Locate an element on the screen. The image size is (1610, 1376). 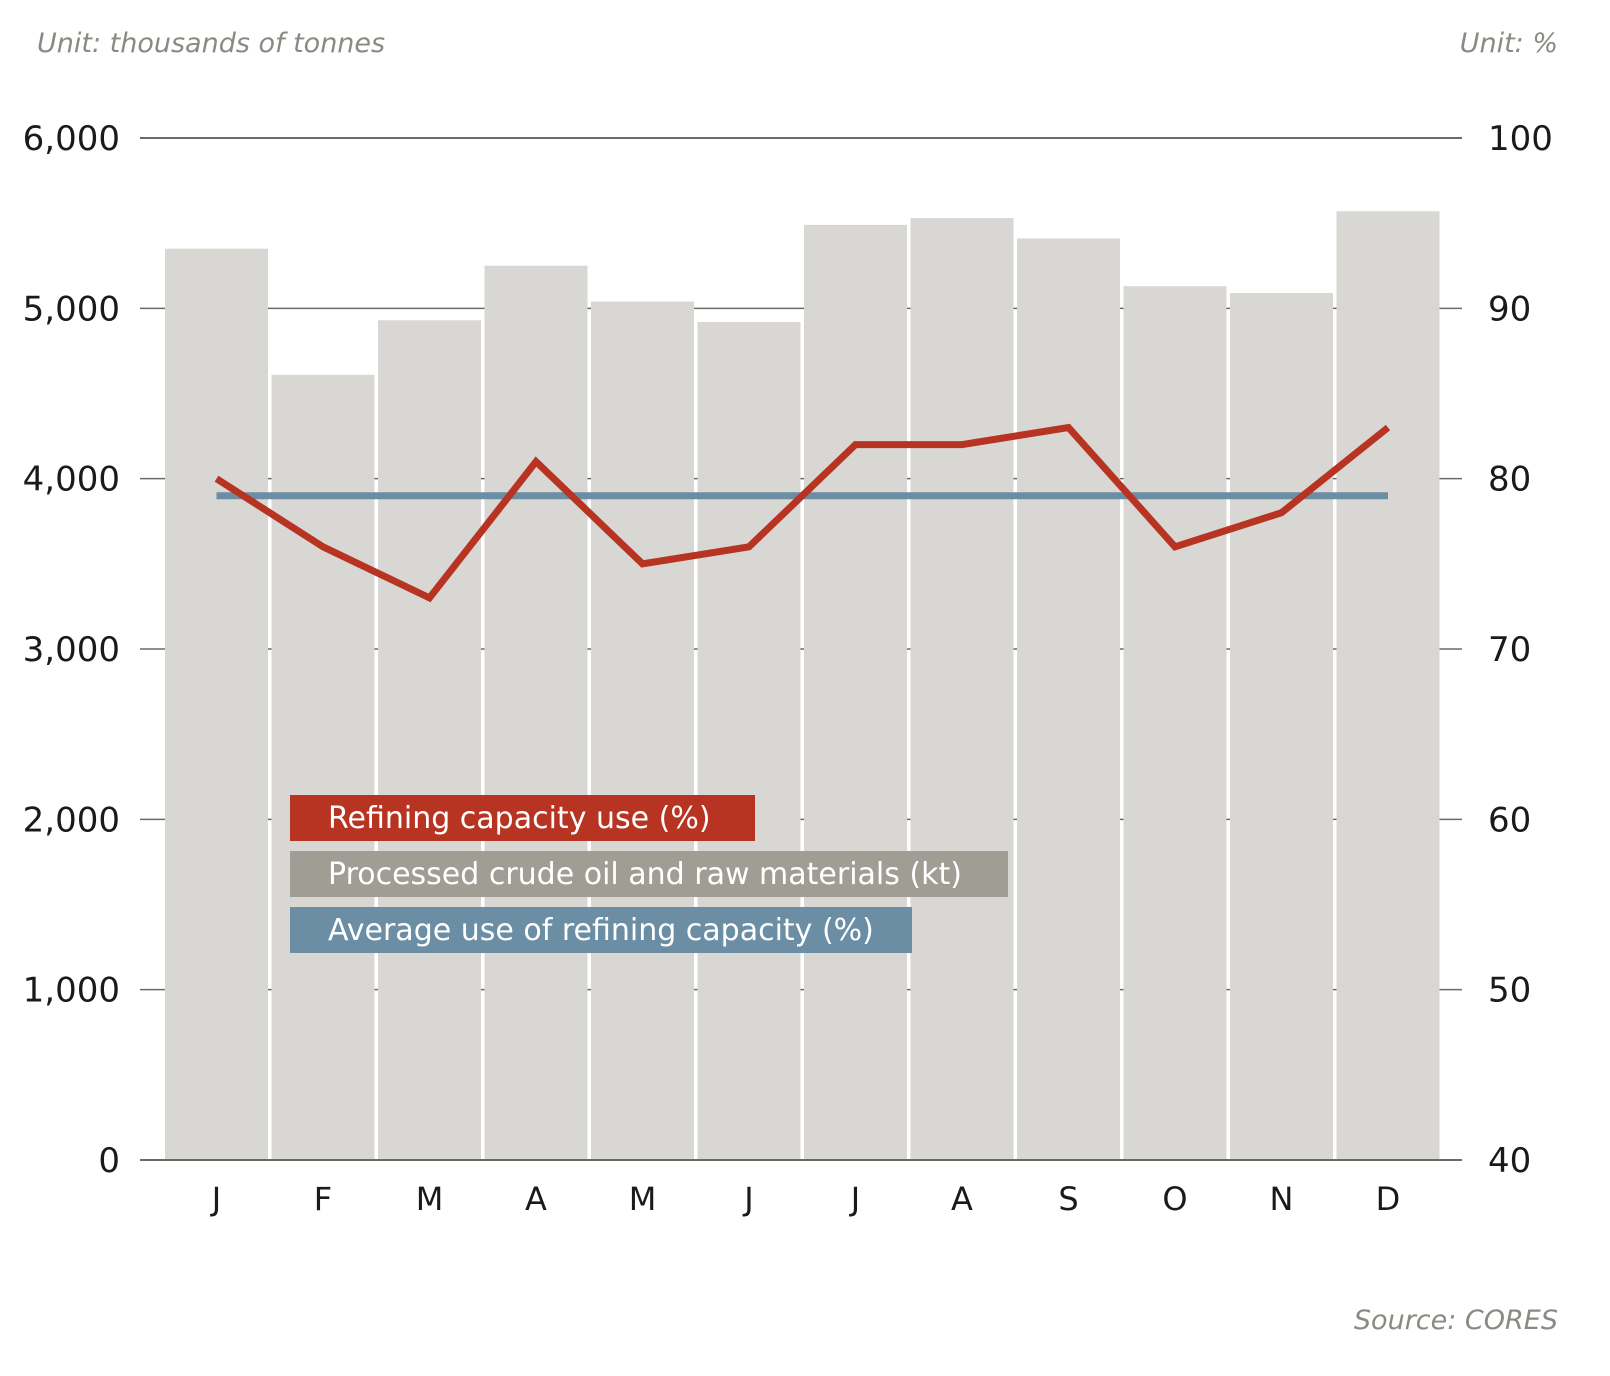
left-tick-label: 0 is located at coordinates (109, 1161).